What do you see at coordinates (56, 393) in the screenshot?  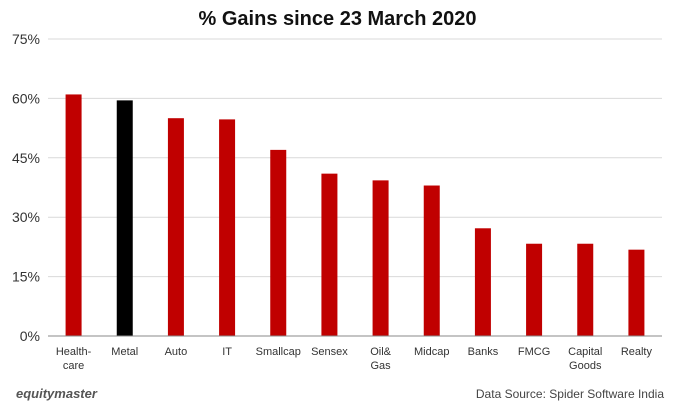 I see `brand-logo-text: equitymaster` at bounding box center [56, 393].